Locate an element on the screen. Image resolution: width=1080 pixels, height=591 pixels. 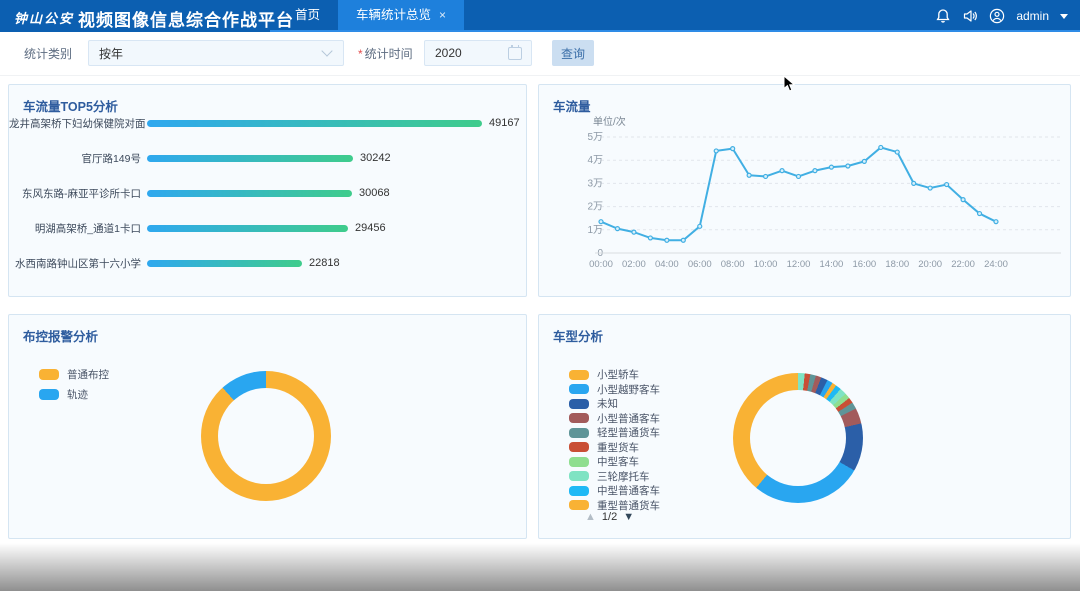
svg-text: 12:00 is located at coordinates (799, 264).